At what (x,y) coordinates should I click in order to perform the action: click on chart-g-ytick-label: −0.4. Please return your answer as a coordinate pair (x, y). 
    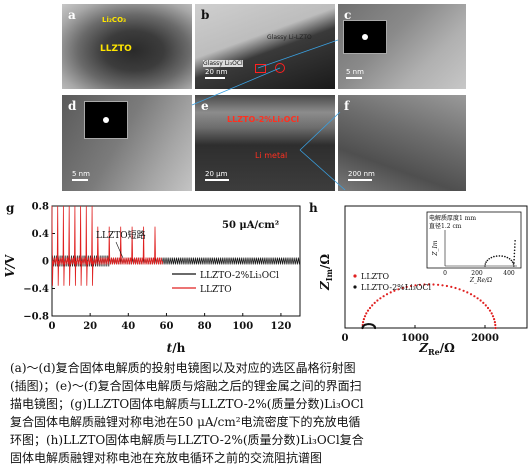
    Looking at the image, I should click on (36, 289).